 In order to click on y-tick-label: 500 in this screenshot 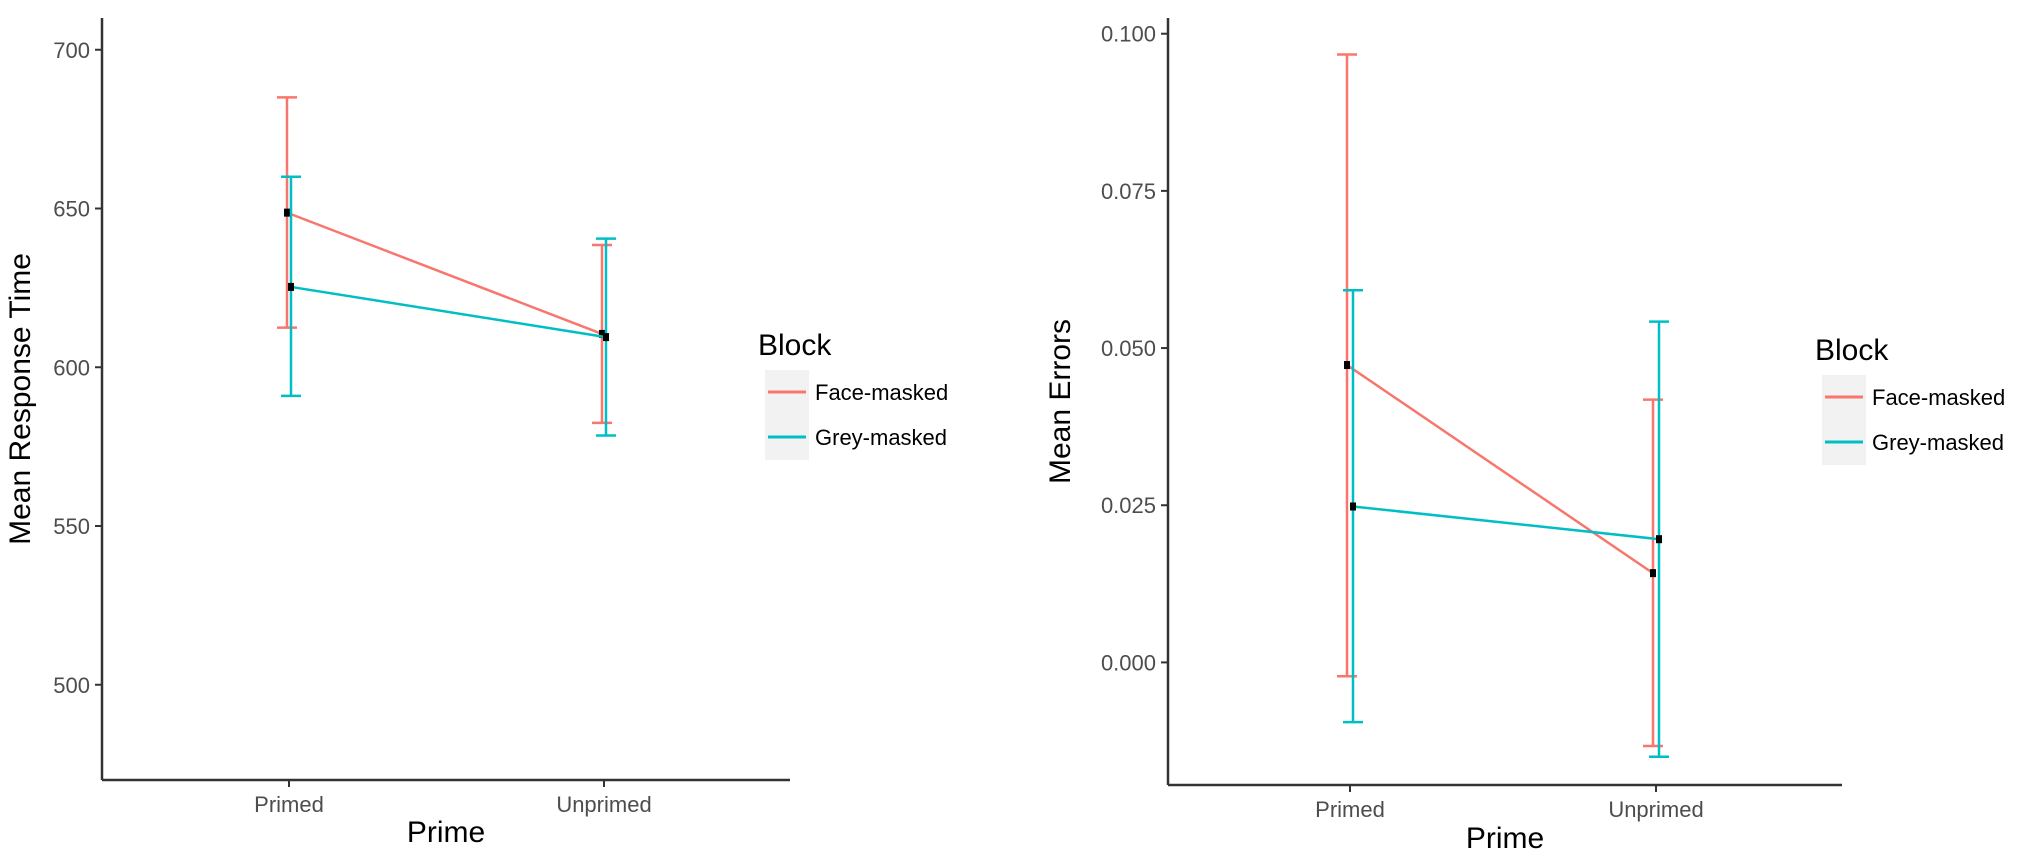, I will do `click(71, 685)`.